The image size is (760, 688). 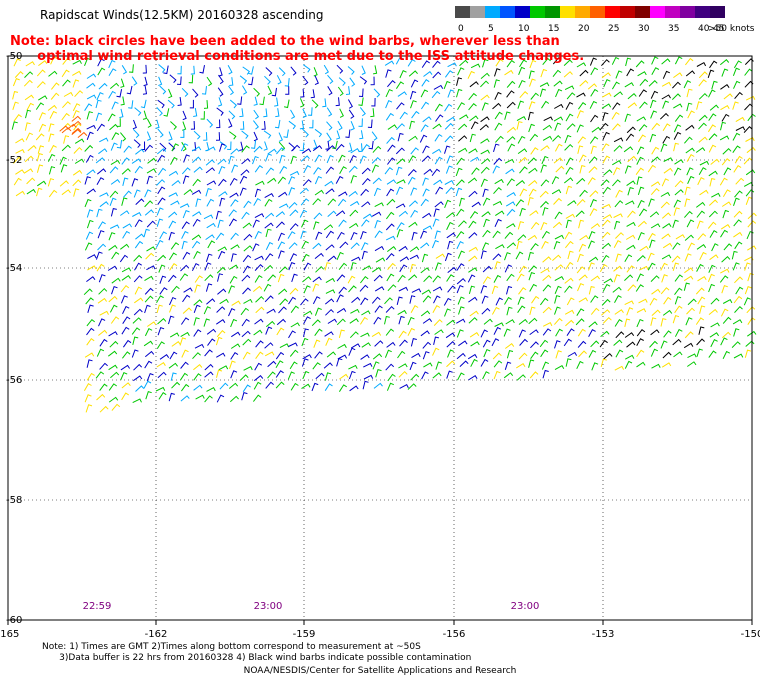 I want to click on legend-label: 15, so click(x=553, y=29).